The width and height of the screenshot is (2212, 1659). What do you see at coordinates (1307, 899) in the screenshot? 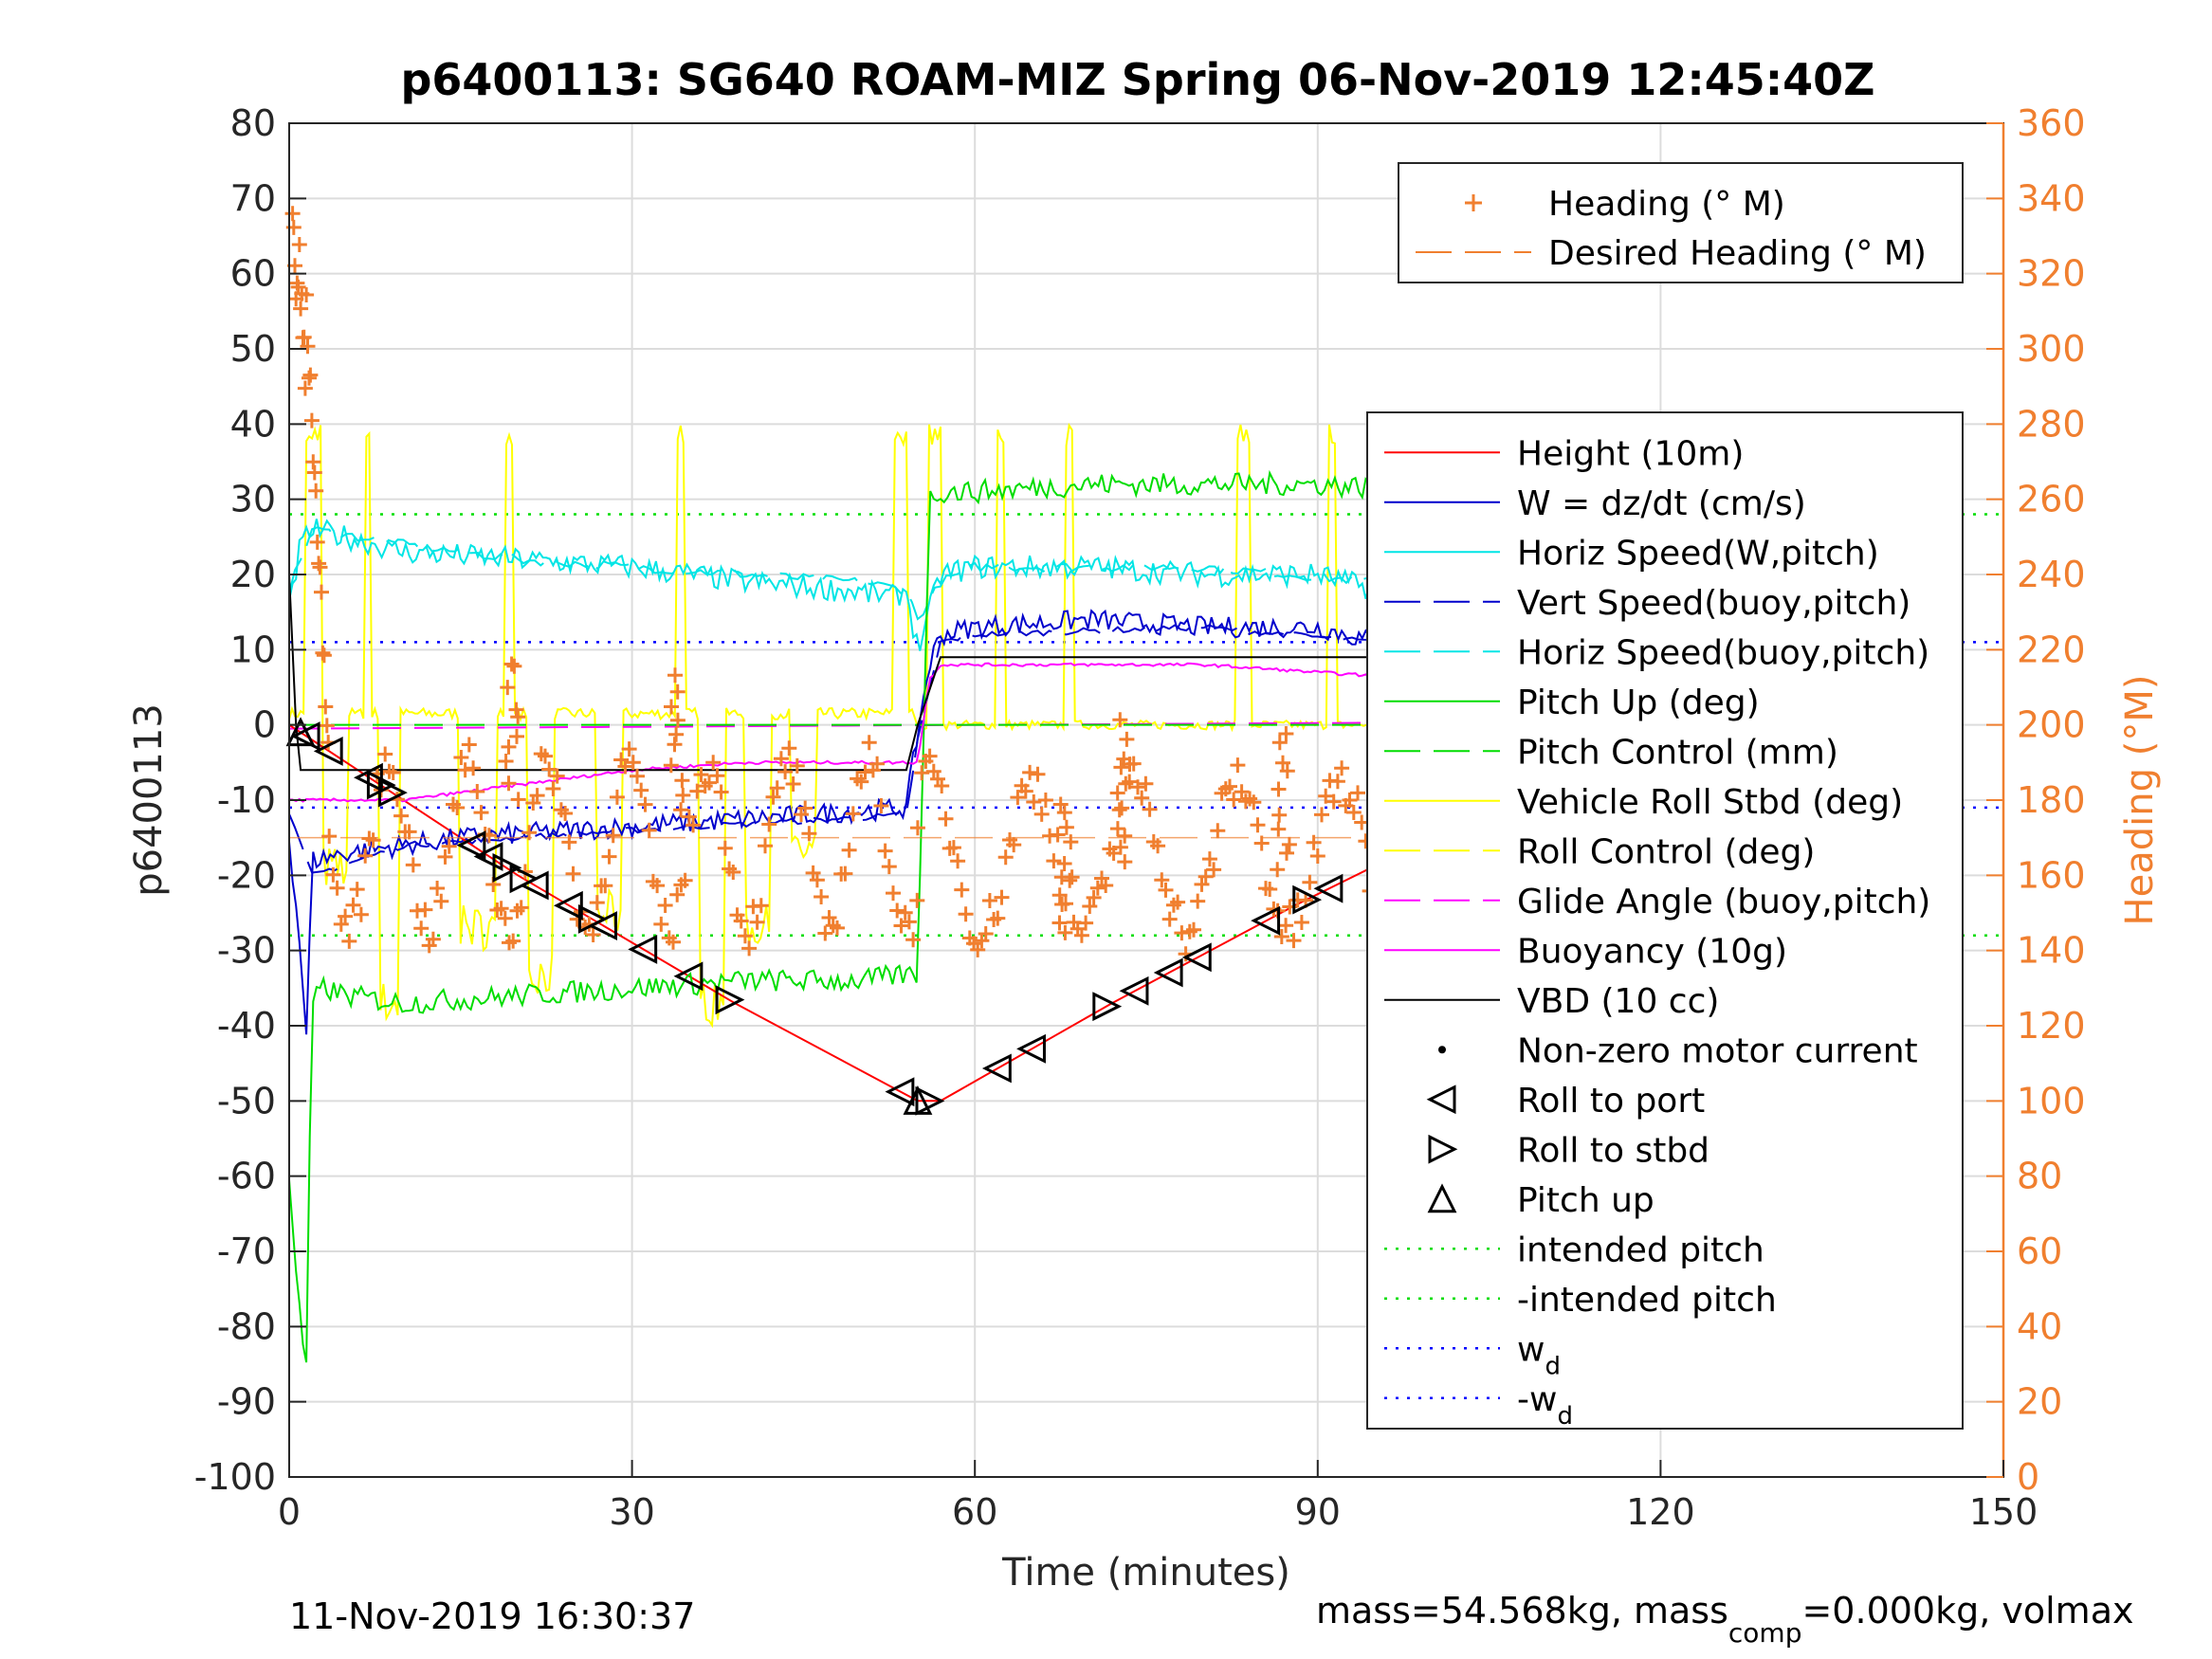
I see `event-marker-right` at bounding box center [1307, 899].